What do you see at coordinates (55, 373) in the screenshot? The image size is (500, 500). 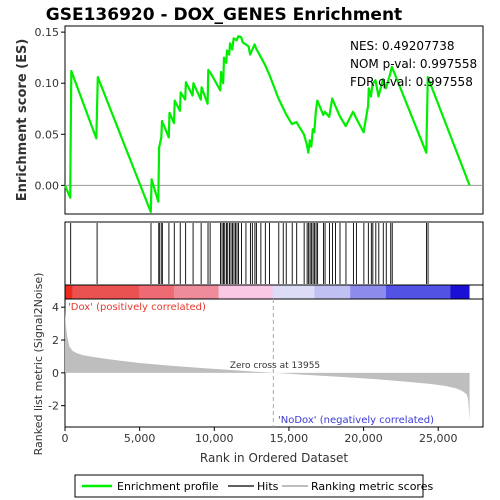 I see `metric-y-tick-label: 0` at bounding box center [55, 373].